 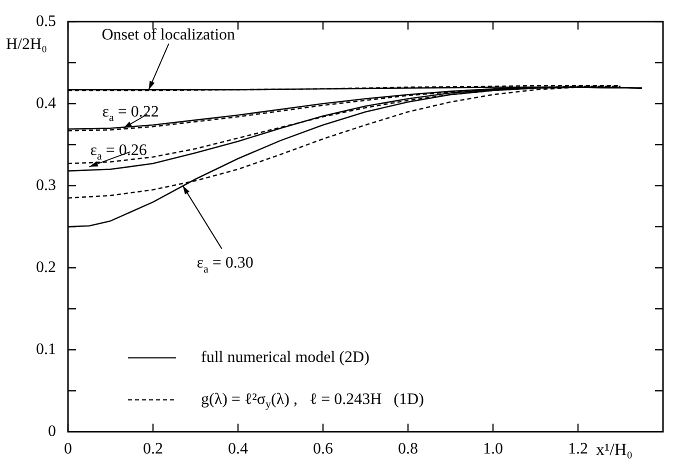 What do you see at coordinates (46, 349) in the screenshot?
I see `y-tick-label: 0.1` at bounding box center [46, 349].